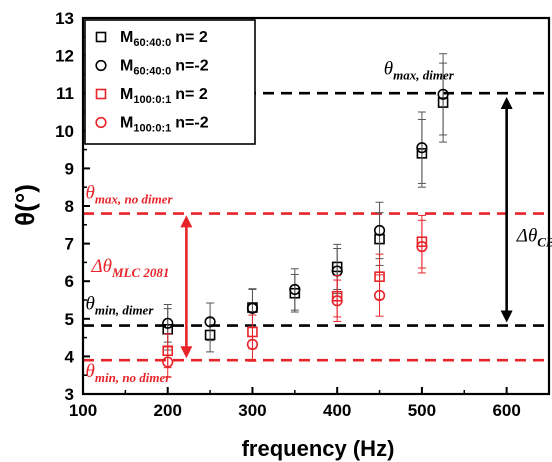 This screenshot has height=462, width=552. I want to click on y-tick-label: 11, so click(65, 93).